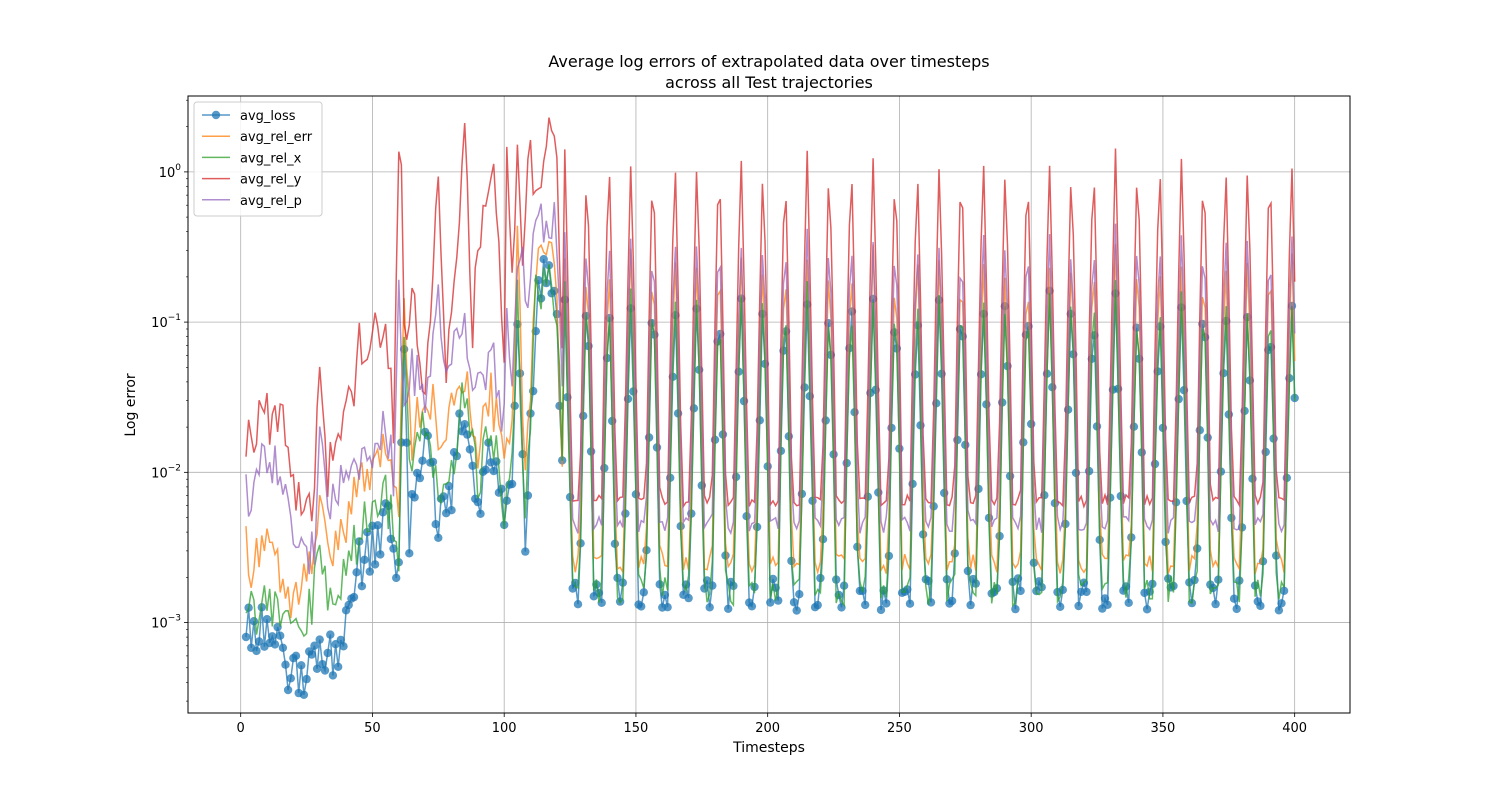  What do you see at coordinates (166, 322) in the screenshot?
I see `y-tick-label: 10⁻¹` at bounding box center [166, 322].